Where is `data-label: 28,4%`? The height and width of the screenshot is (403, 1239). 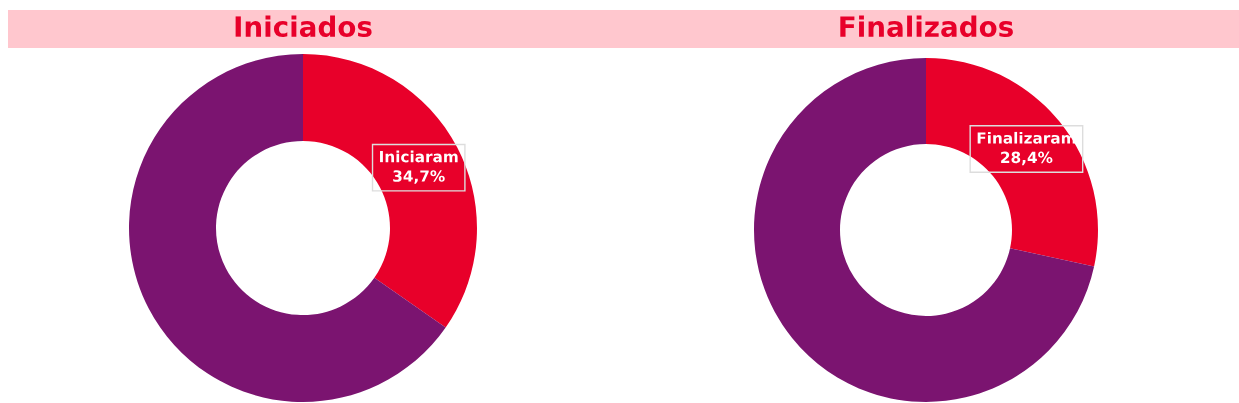
data-label: 28,4% is located at coordinates (1027, 158).